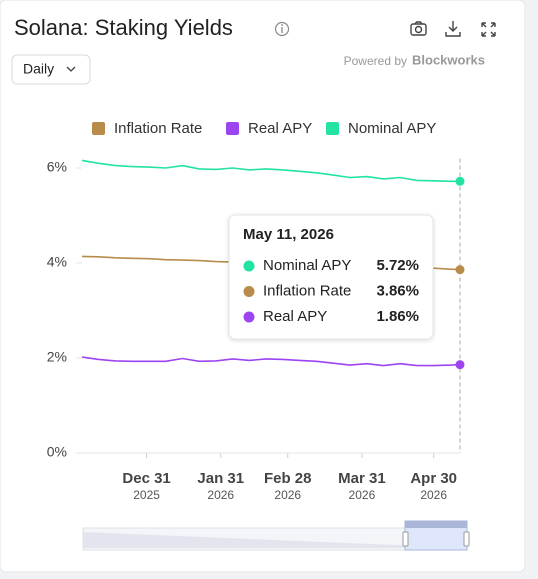 This screenshot has height=579, width=538. I want to click on interval-dropdown: Daily, so click(51, 69).